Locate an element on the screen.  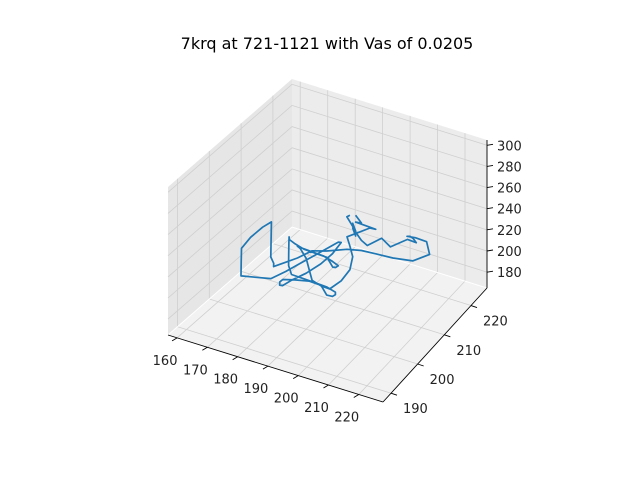
z-tick-label: 240 is located at coordinates (509, 210).